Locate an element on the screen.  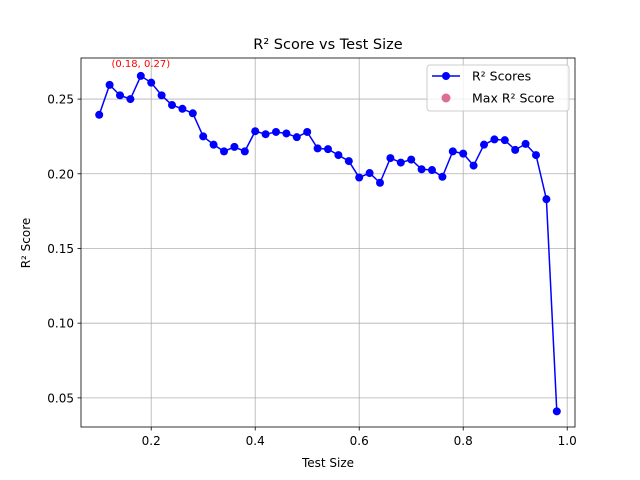
y-tick-label: 0.05 is located at coordinates (60, 398).